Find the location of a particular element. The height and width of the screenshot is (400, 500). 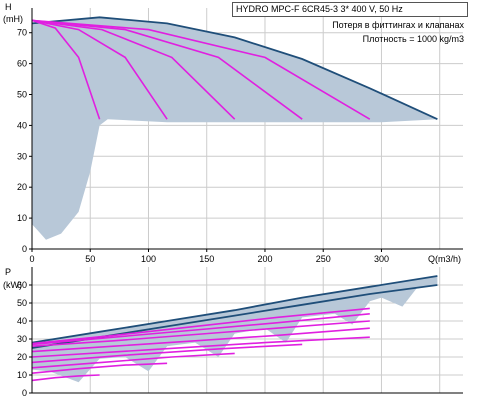

flow-axis-label: Q(m3/h) is located at coordinates (444, 259).